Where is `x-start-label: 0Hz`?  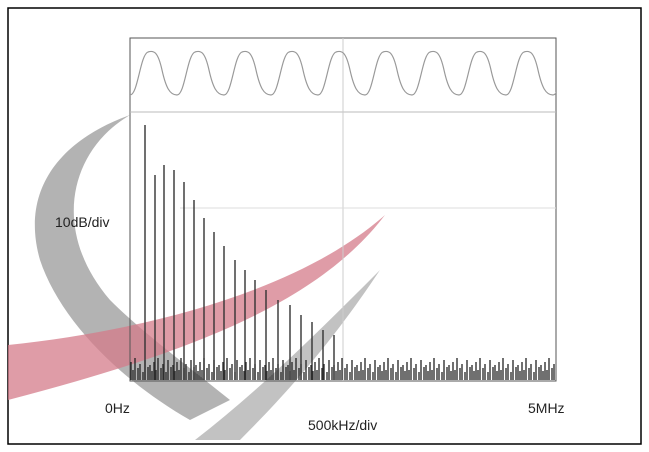
x-start-label: 0Hz is located at coordinates (117, 408).